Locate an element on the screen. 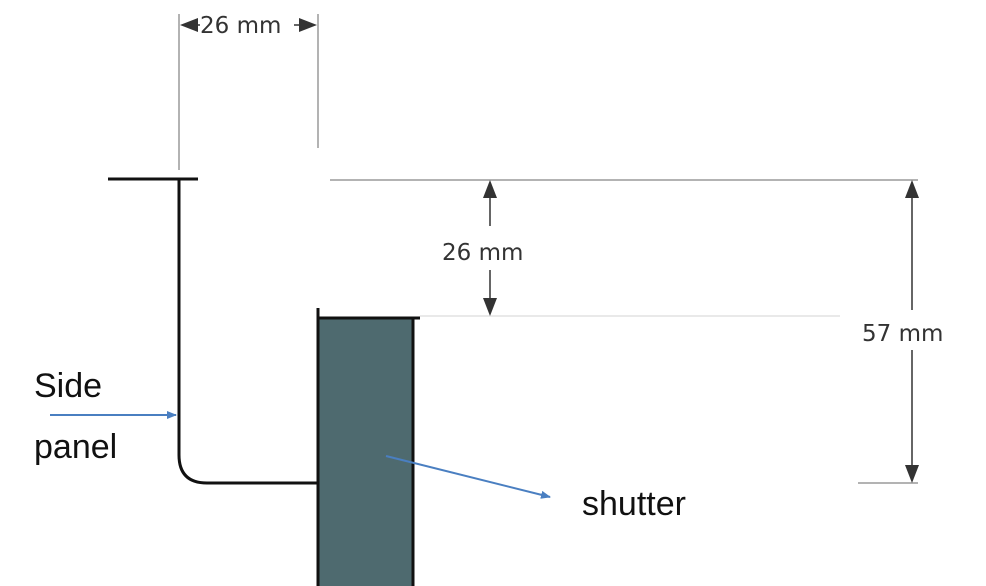 The height and width of the screenshot is (586, 986). side-panel-label-line2: panel is located at coordinates (75, 447).